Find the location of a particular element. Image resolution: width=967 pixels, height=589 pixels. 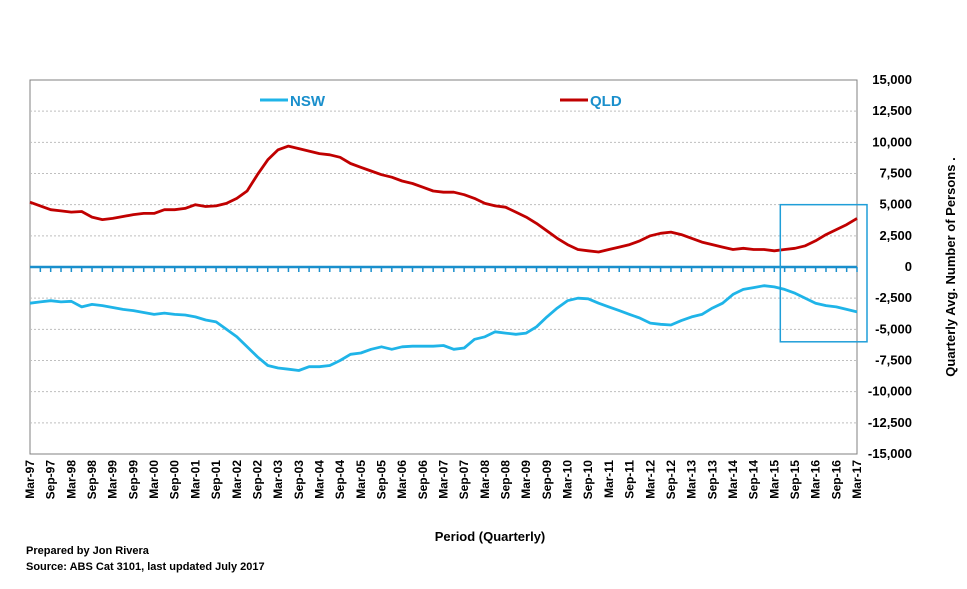

x-tick-label: Sep-08 is located at coordinates (506, 480).